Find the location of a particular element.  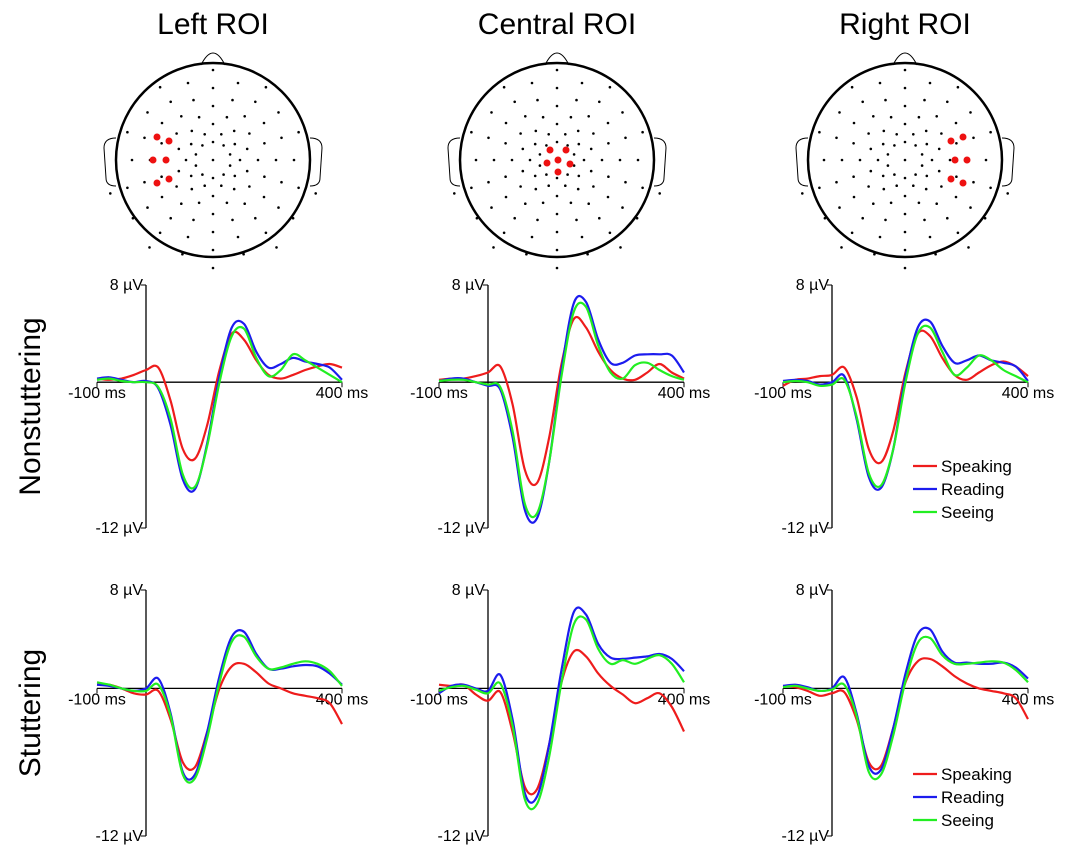

head-outline is located at coordinates (213, 160).